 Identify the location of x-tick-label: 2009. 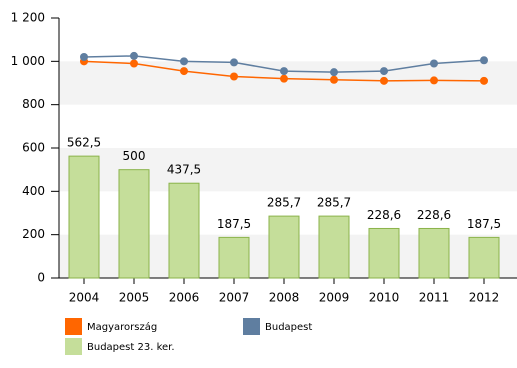
(334, 298).